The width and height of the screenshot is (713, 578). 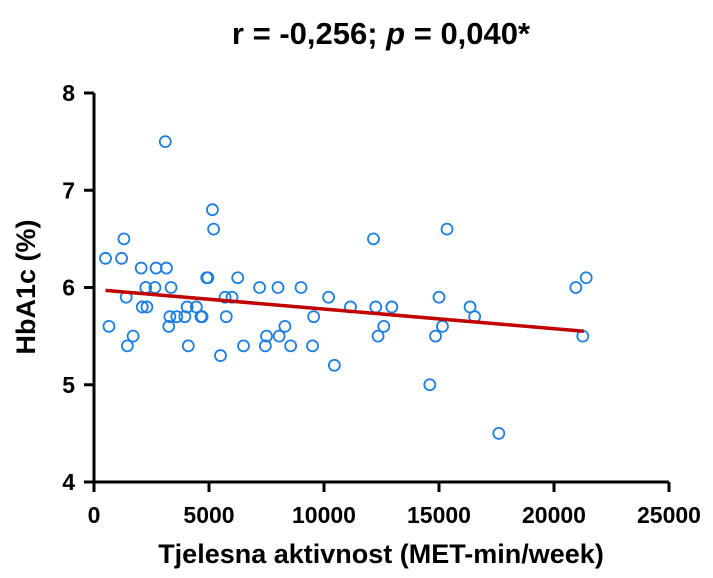 What do you see at coordinates (68, 482) in the screenshot?
I see `y-tick-label: 4` at bounding box center [68, 482].